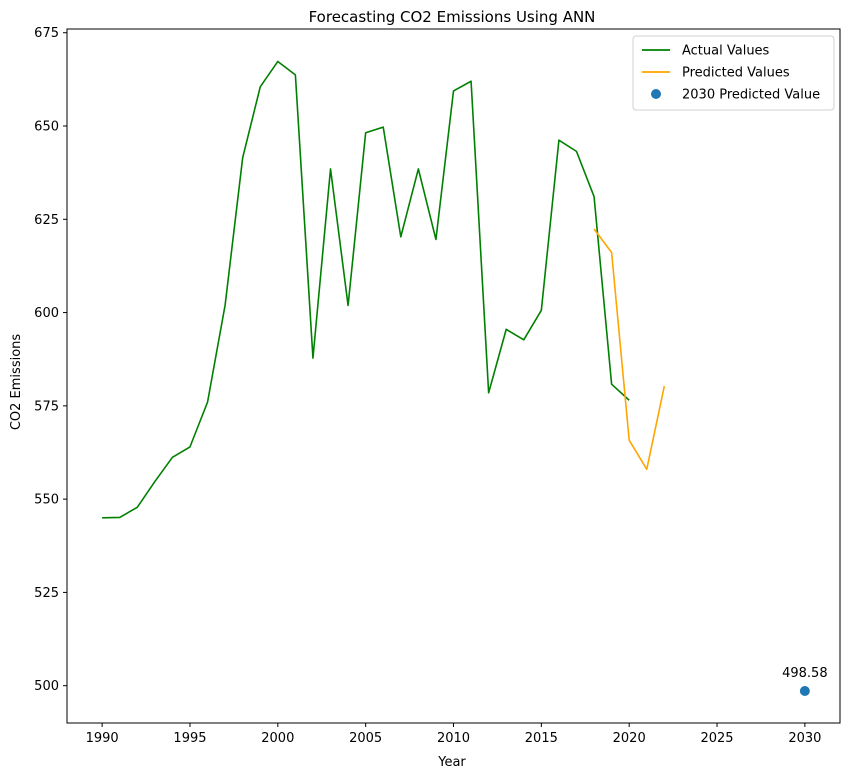 This screenshot has height=778, width=850. What do you see at coordinates (804, 690) in the screenshot?
I see `scatter-point-2030-predicted-value` at bounding box center [804, 690].